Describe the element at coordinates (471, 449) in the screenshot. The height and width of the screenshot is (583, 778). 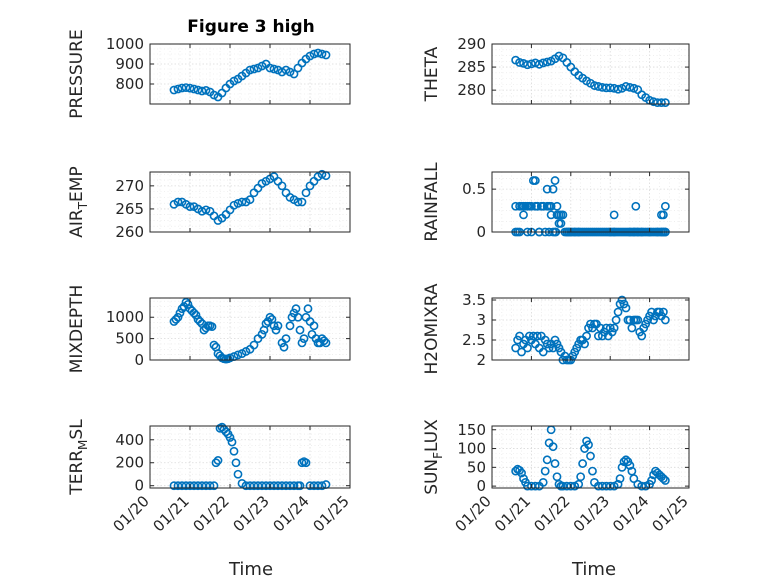
I see `sun_flux-ytick-label: 100` at that location.